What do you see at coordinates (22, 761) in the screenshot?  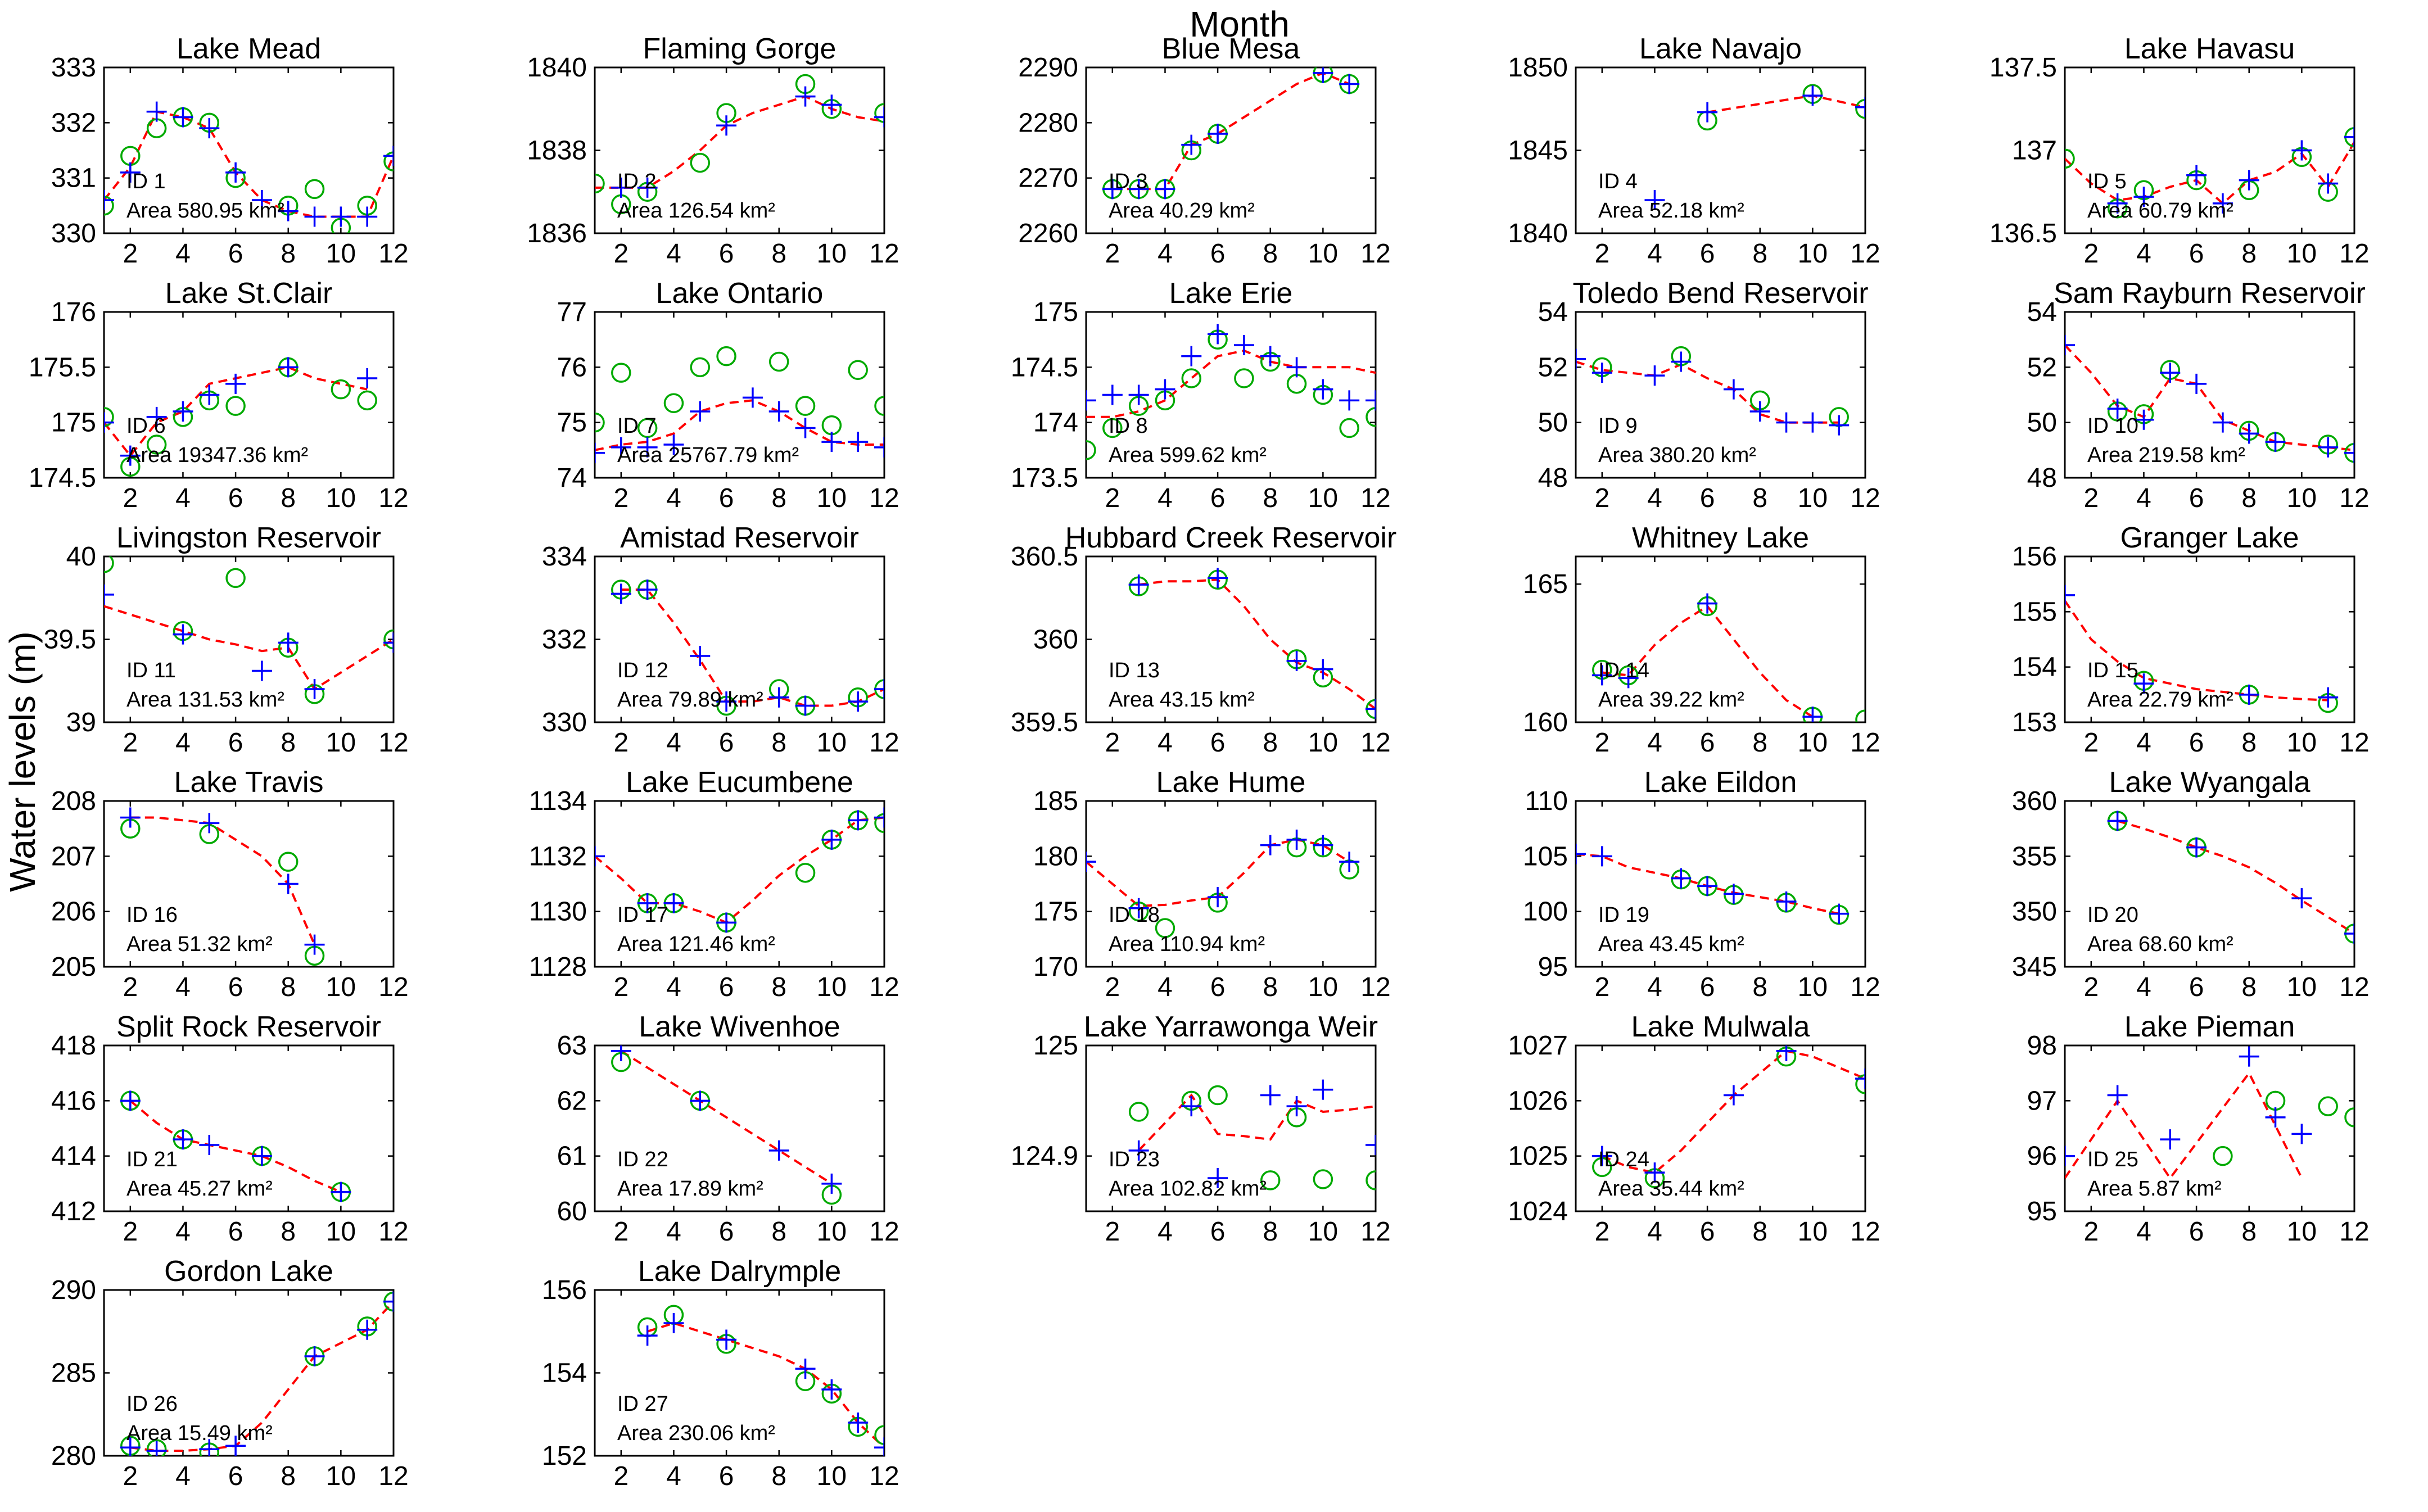 I see `figure-ylabel: Water levels (m)` at bounding box center [22, 761].